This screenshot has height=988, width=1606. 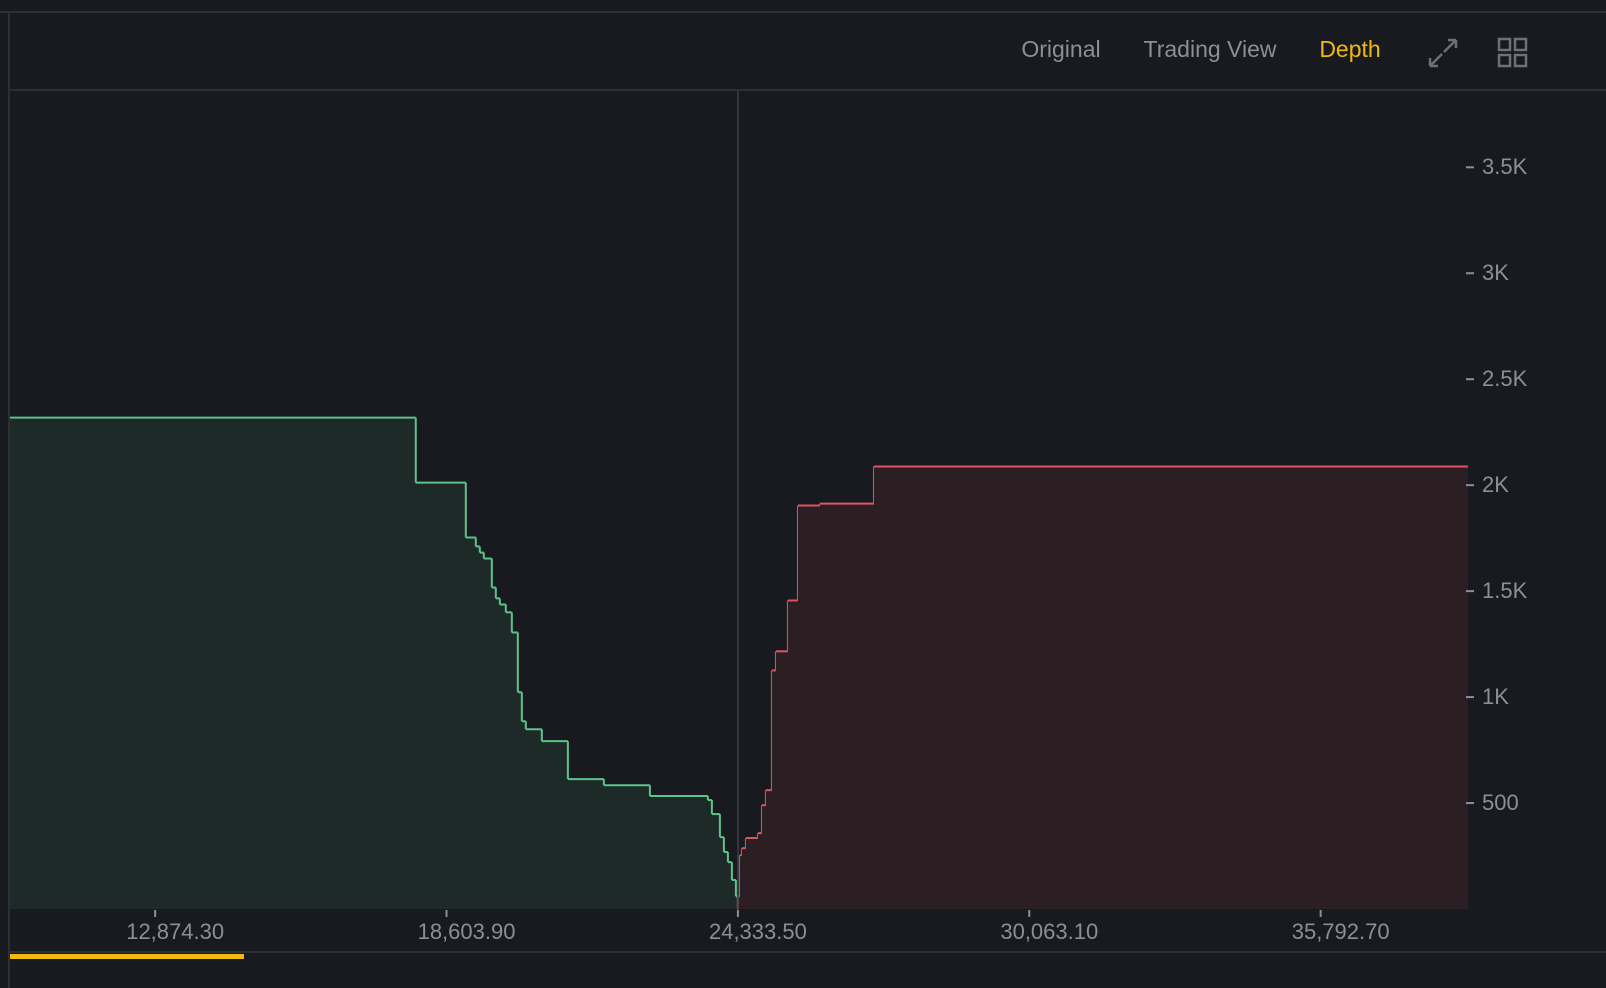 What do you see at coordinates (1505, 166) in the screenshot?
I see `y-tick-label: 3.5K` at bounding box center [1505, 166].